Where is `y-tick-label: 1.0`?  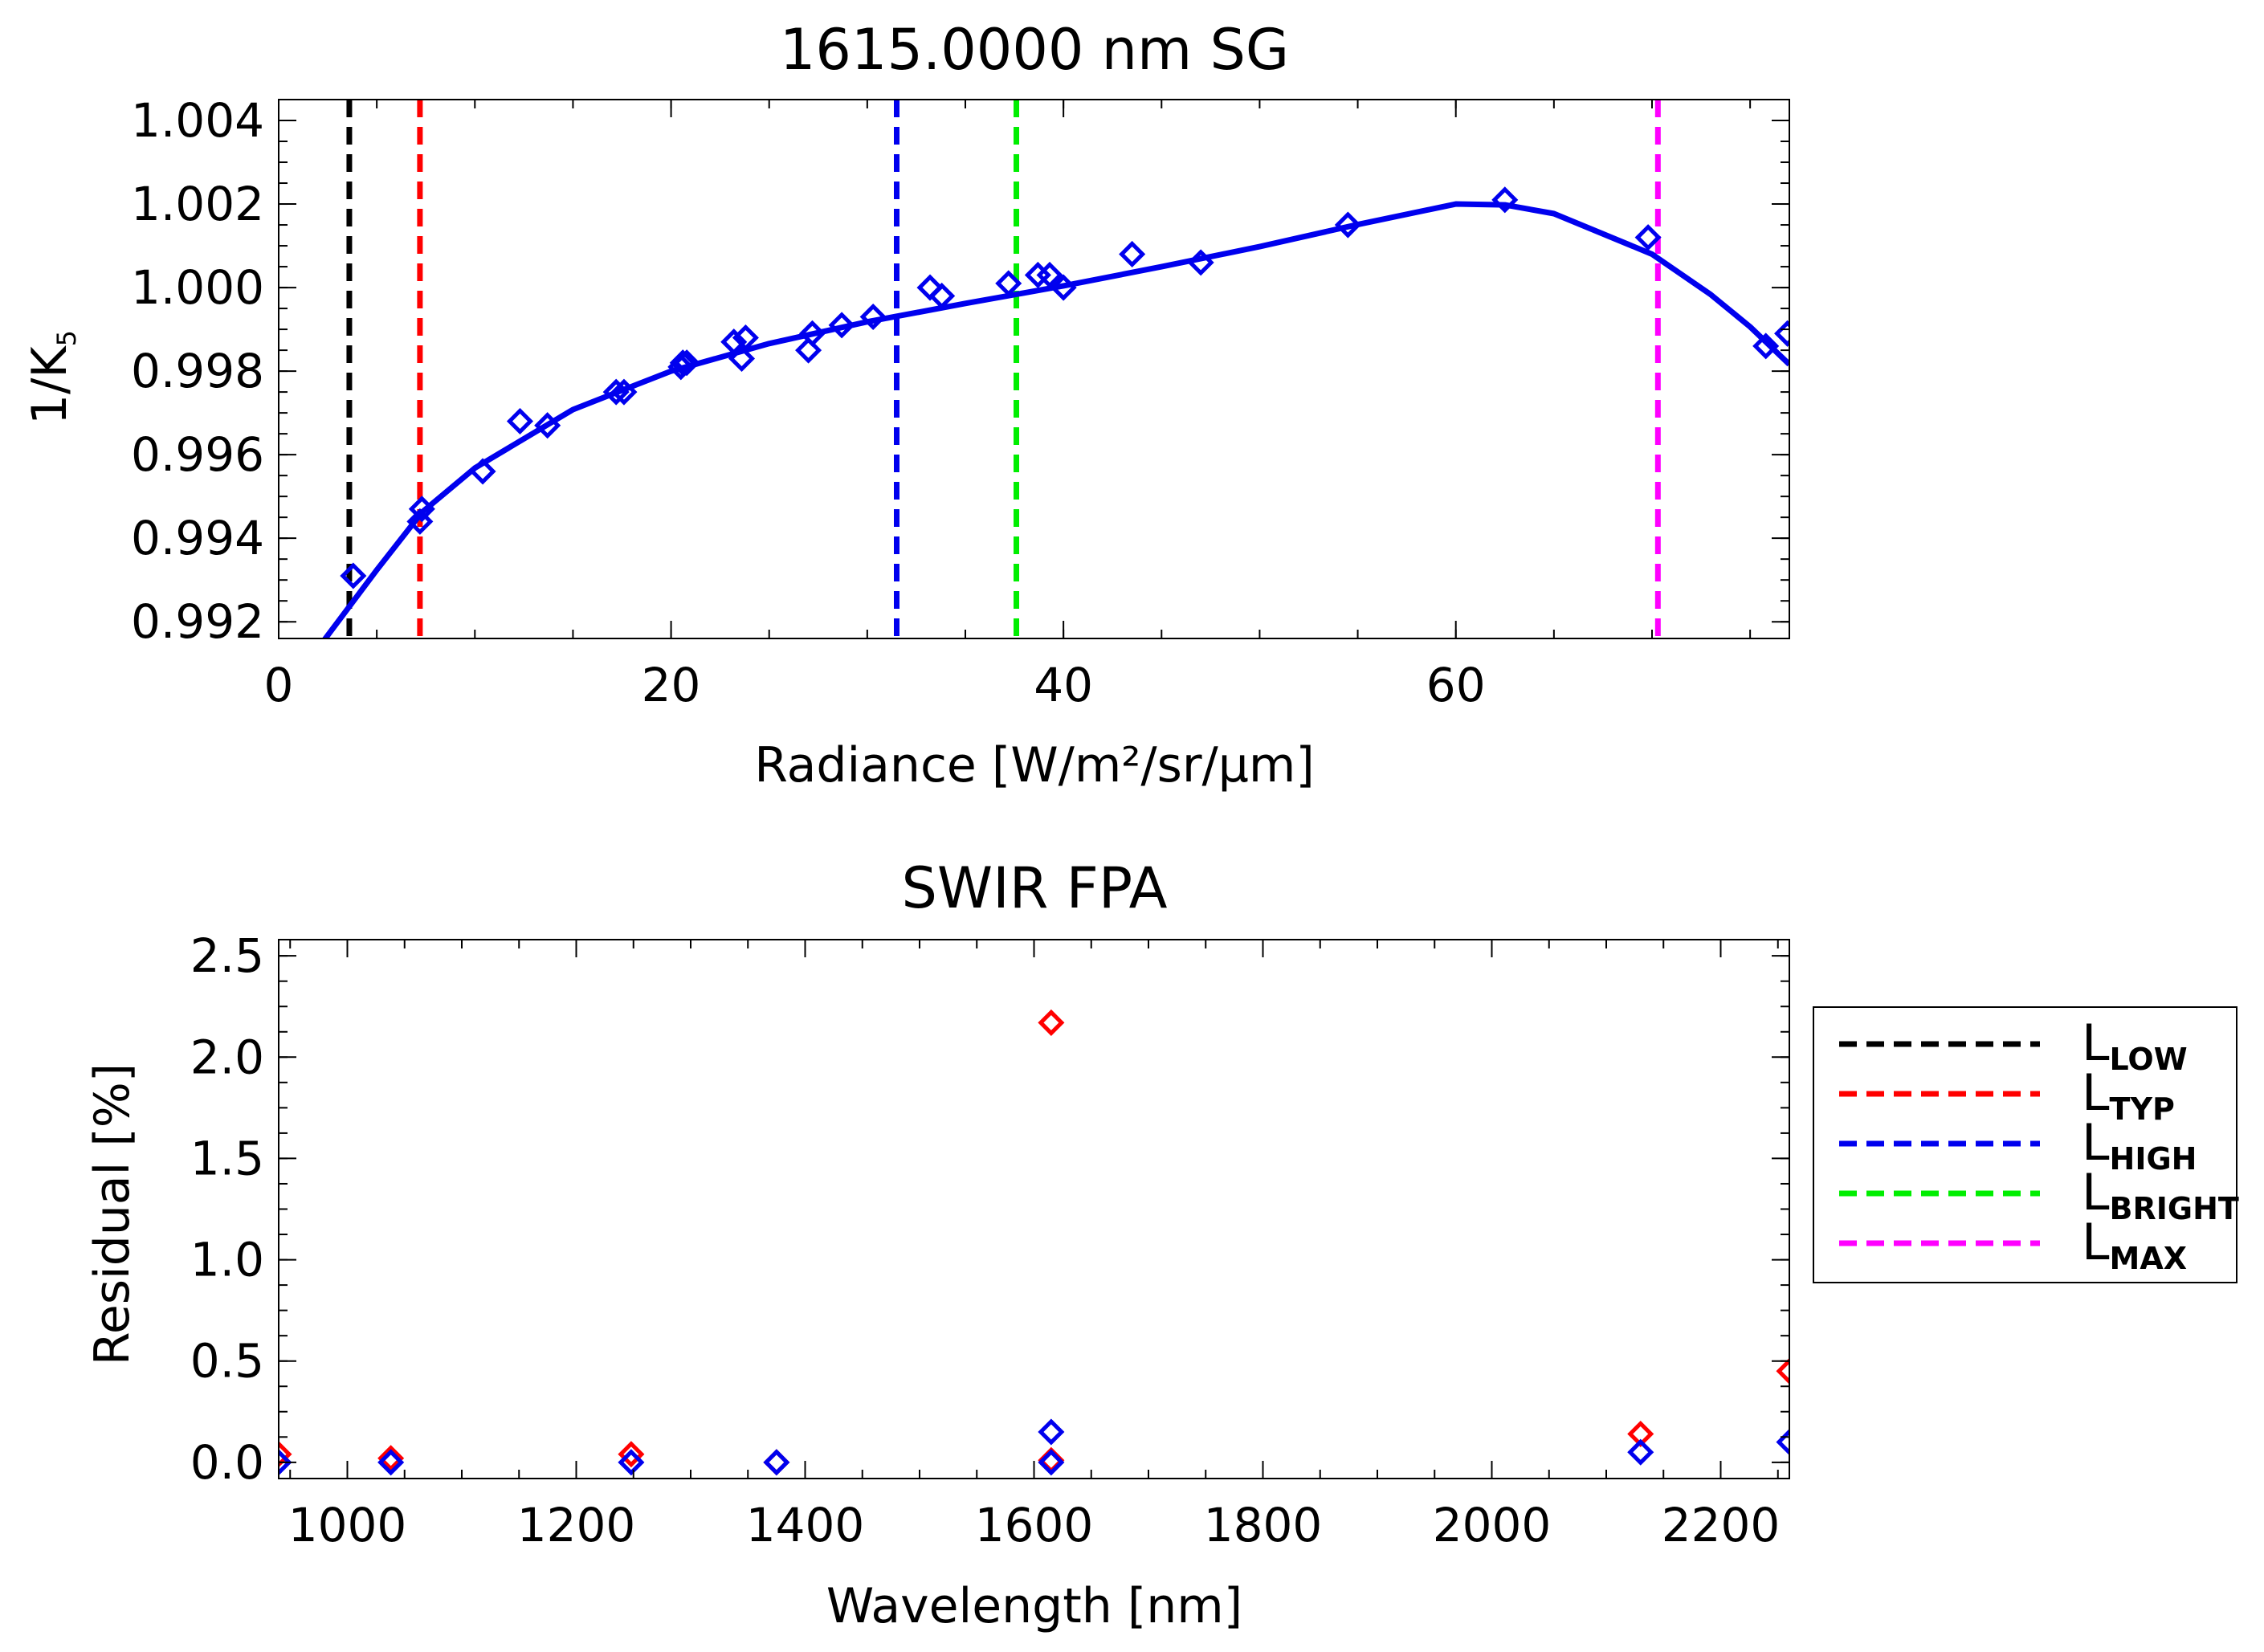
y-tick-label: 1.0 is located at coordinates (227, 1260).